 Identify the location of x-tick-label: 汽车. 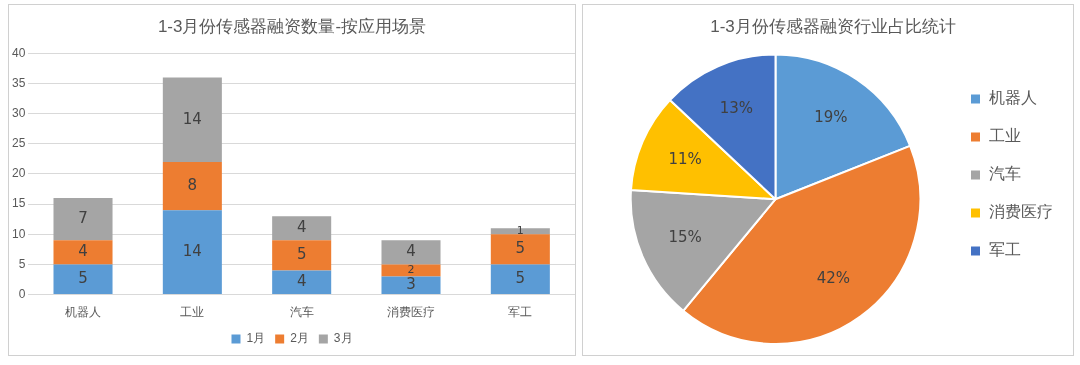
(301, 312).